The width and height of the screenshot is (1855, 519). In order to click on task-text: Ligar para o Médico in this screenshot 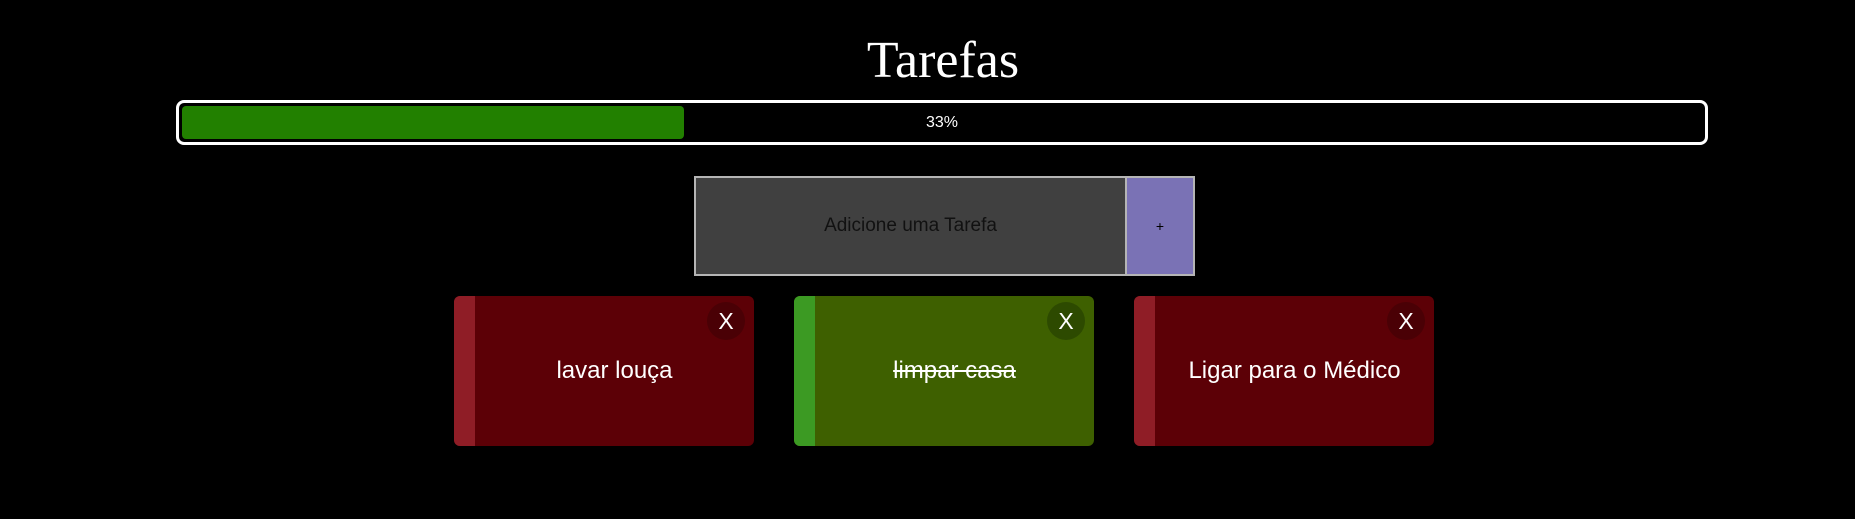, I will do `click(1294, 370)`.